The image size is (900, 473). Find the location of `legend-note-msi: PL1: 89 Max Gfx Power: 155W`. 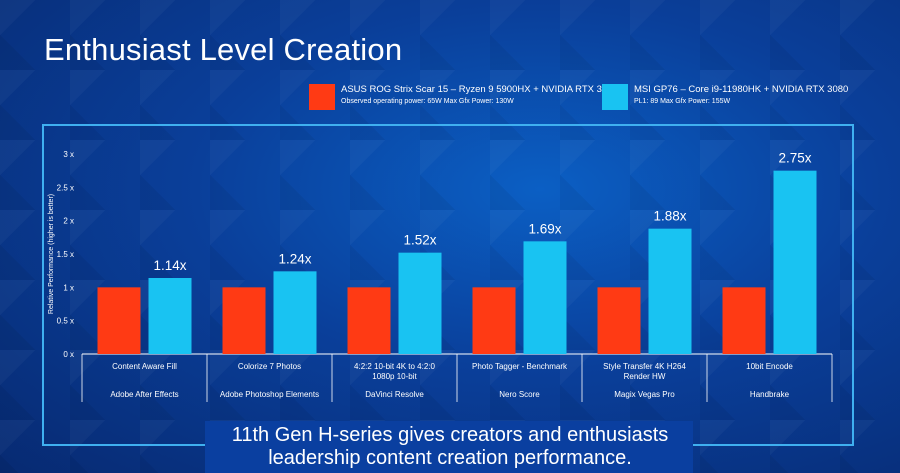

legend-note-msi: PL1: 89 Max Gfx Power: 155W is located at coordinates (682, 101).